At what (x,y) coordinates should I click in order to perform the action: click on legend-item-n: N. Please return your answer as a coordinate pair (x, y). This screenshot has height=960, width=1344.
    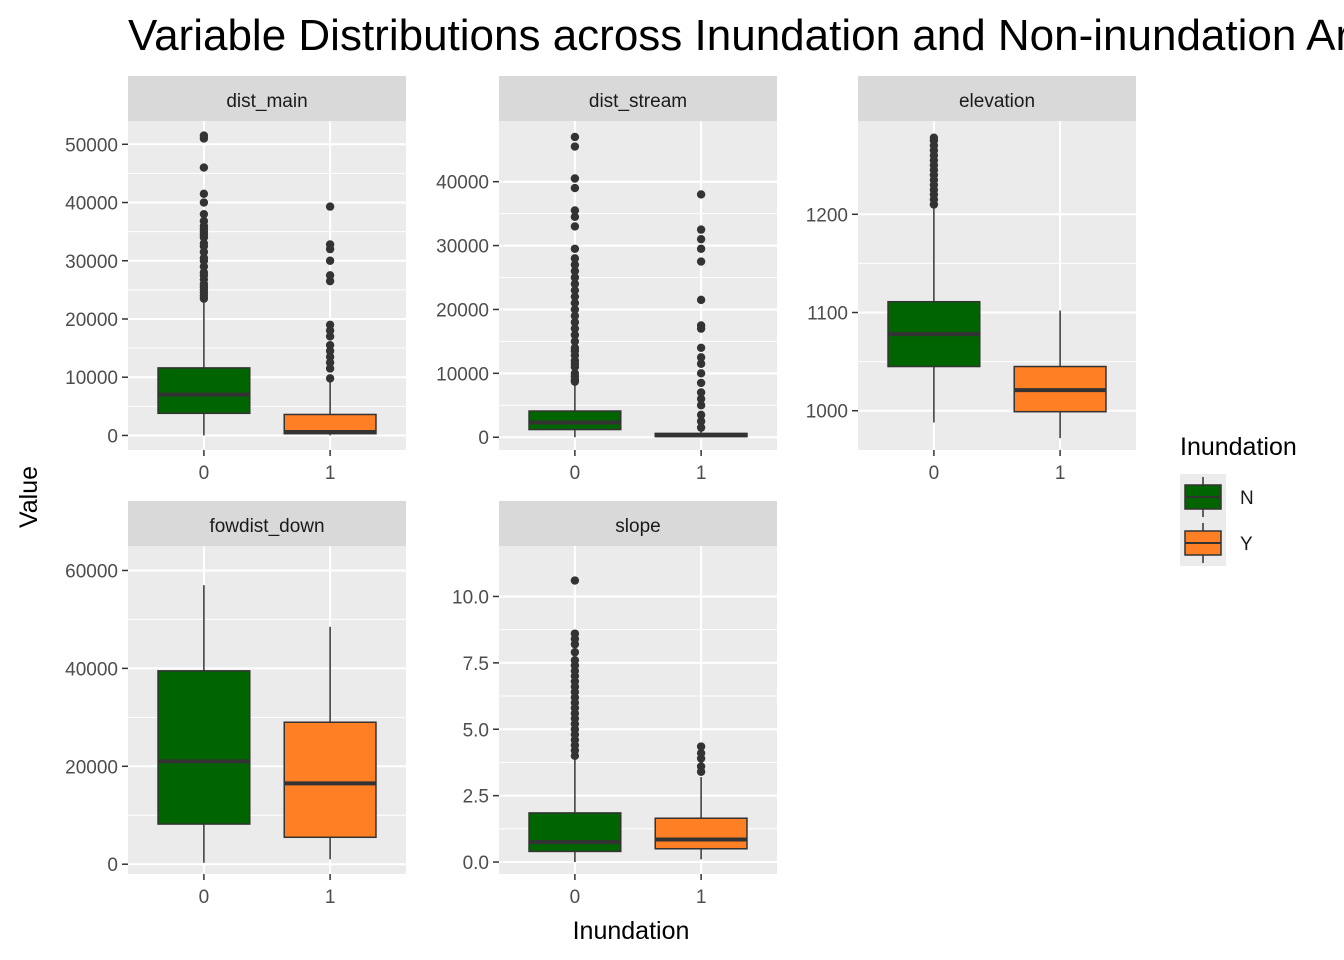
    Looking at the image, I should click on (1217, 497).